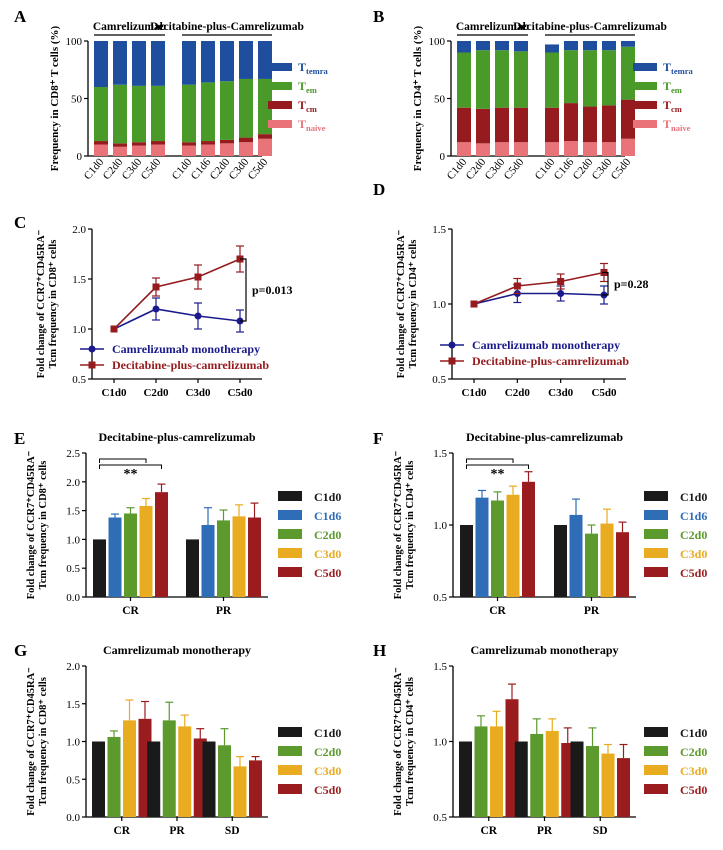 The width and height of the screenshot is (723, 850). What do you see at coordinates (592, 611) in the screenshot?
I see `x-tick-label: PR` at bounding box center [592, 611].